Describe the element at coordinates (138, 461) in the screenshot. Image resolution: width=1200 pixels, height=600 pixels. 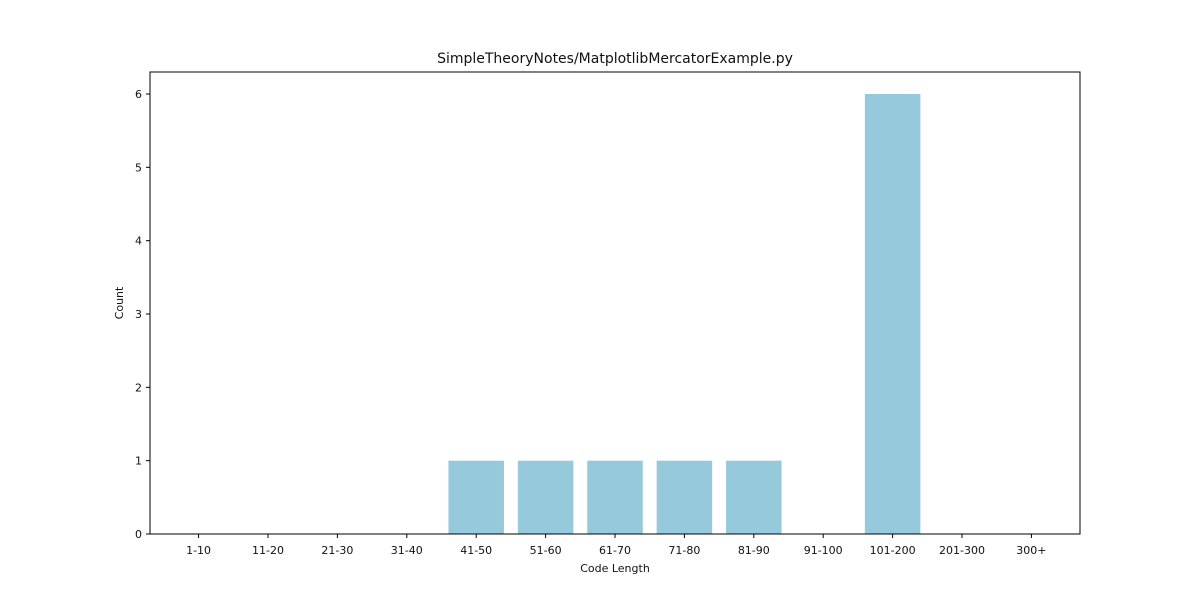
I see `y-tick-label: 1` at that location.